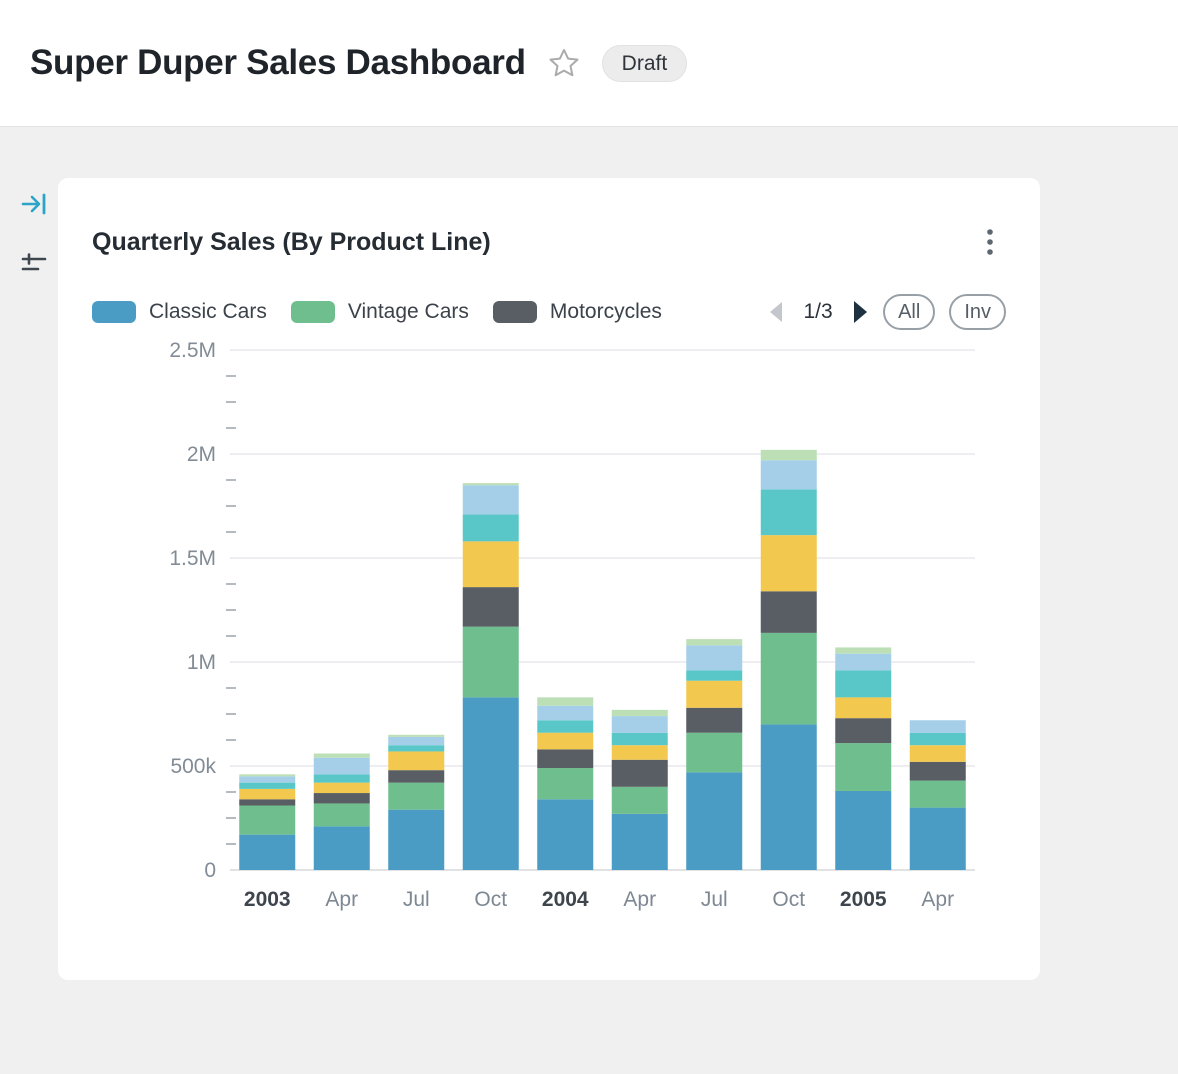 The image size is (1178, 1074). I want to click on triangle-left-icon, so click(775, 312).